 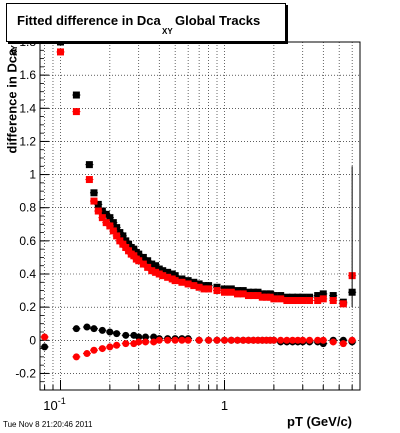 What do you see at coordinates (135, 404) in the screenshot?
I see `x-tick-labels: 10-1 1` at bounding box center [135, 404].